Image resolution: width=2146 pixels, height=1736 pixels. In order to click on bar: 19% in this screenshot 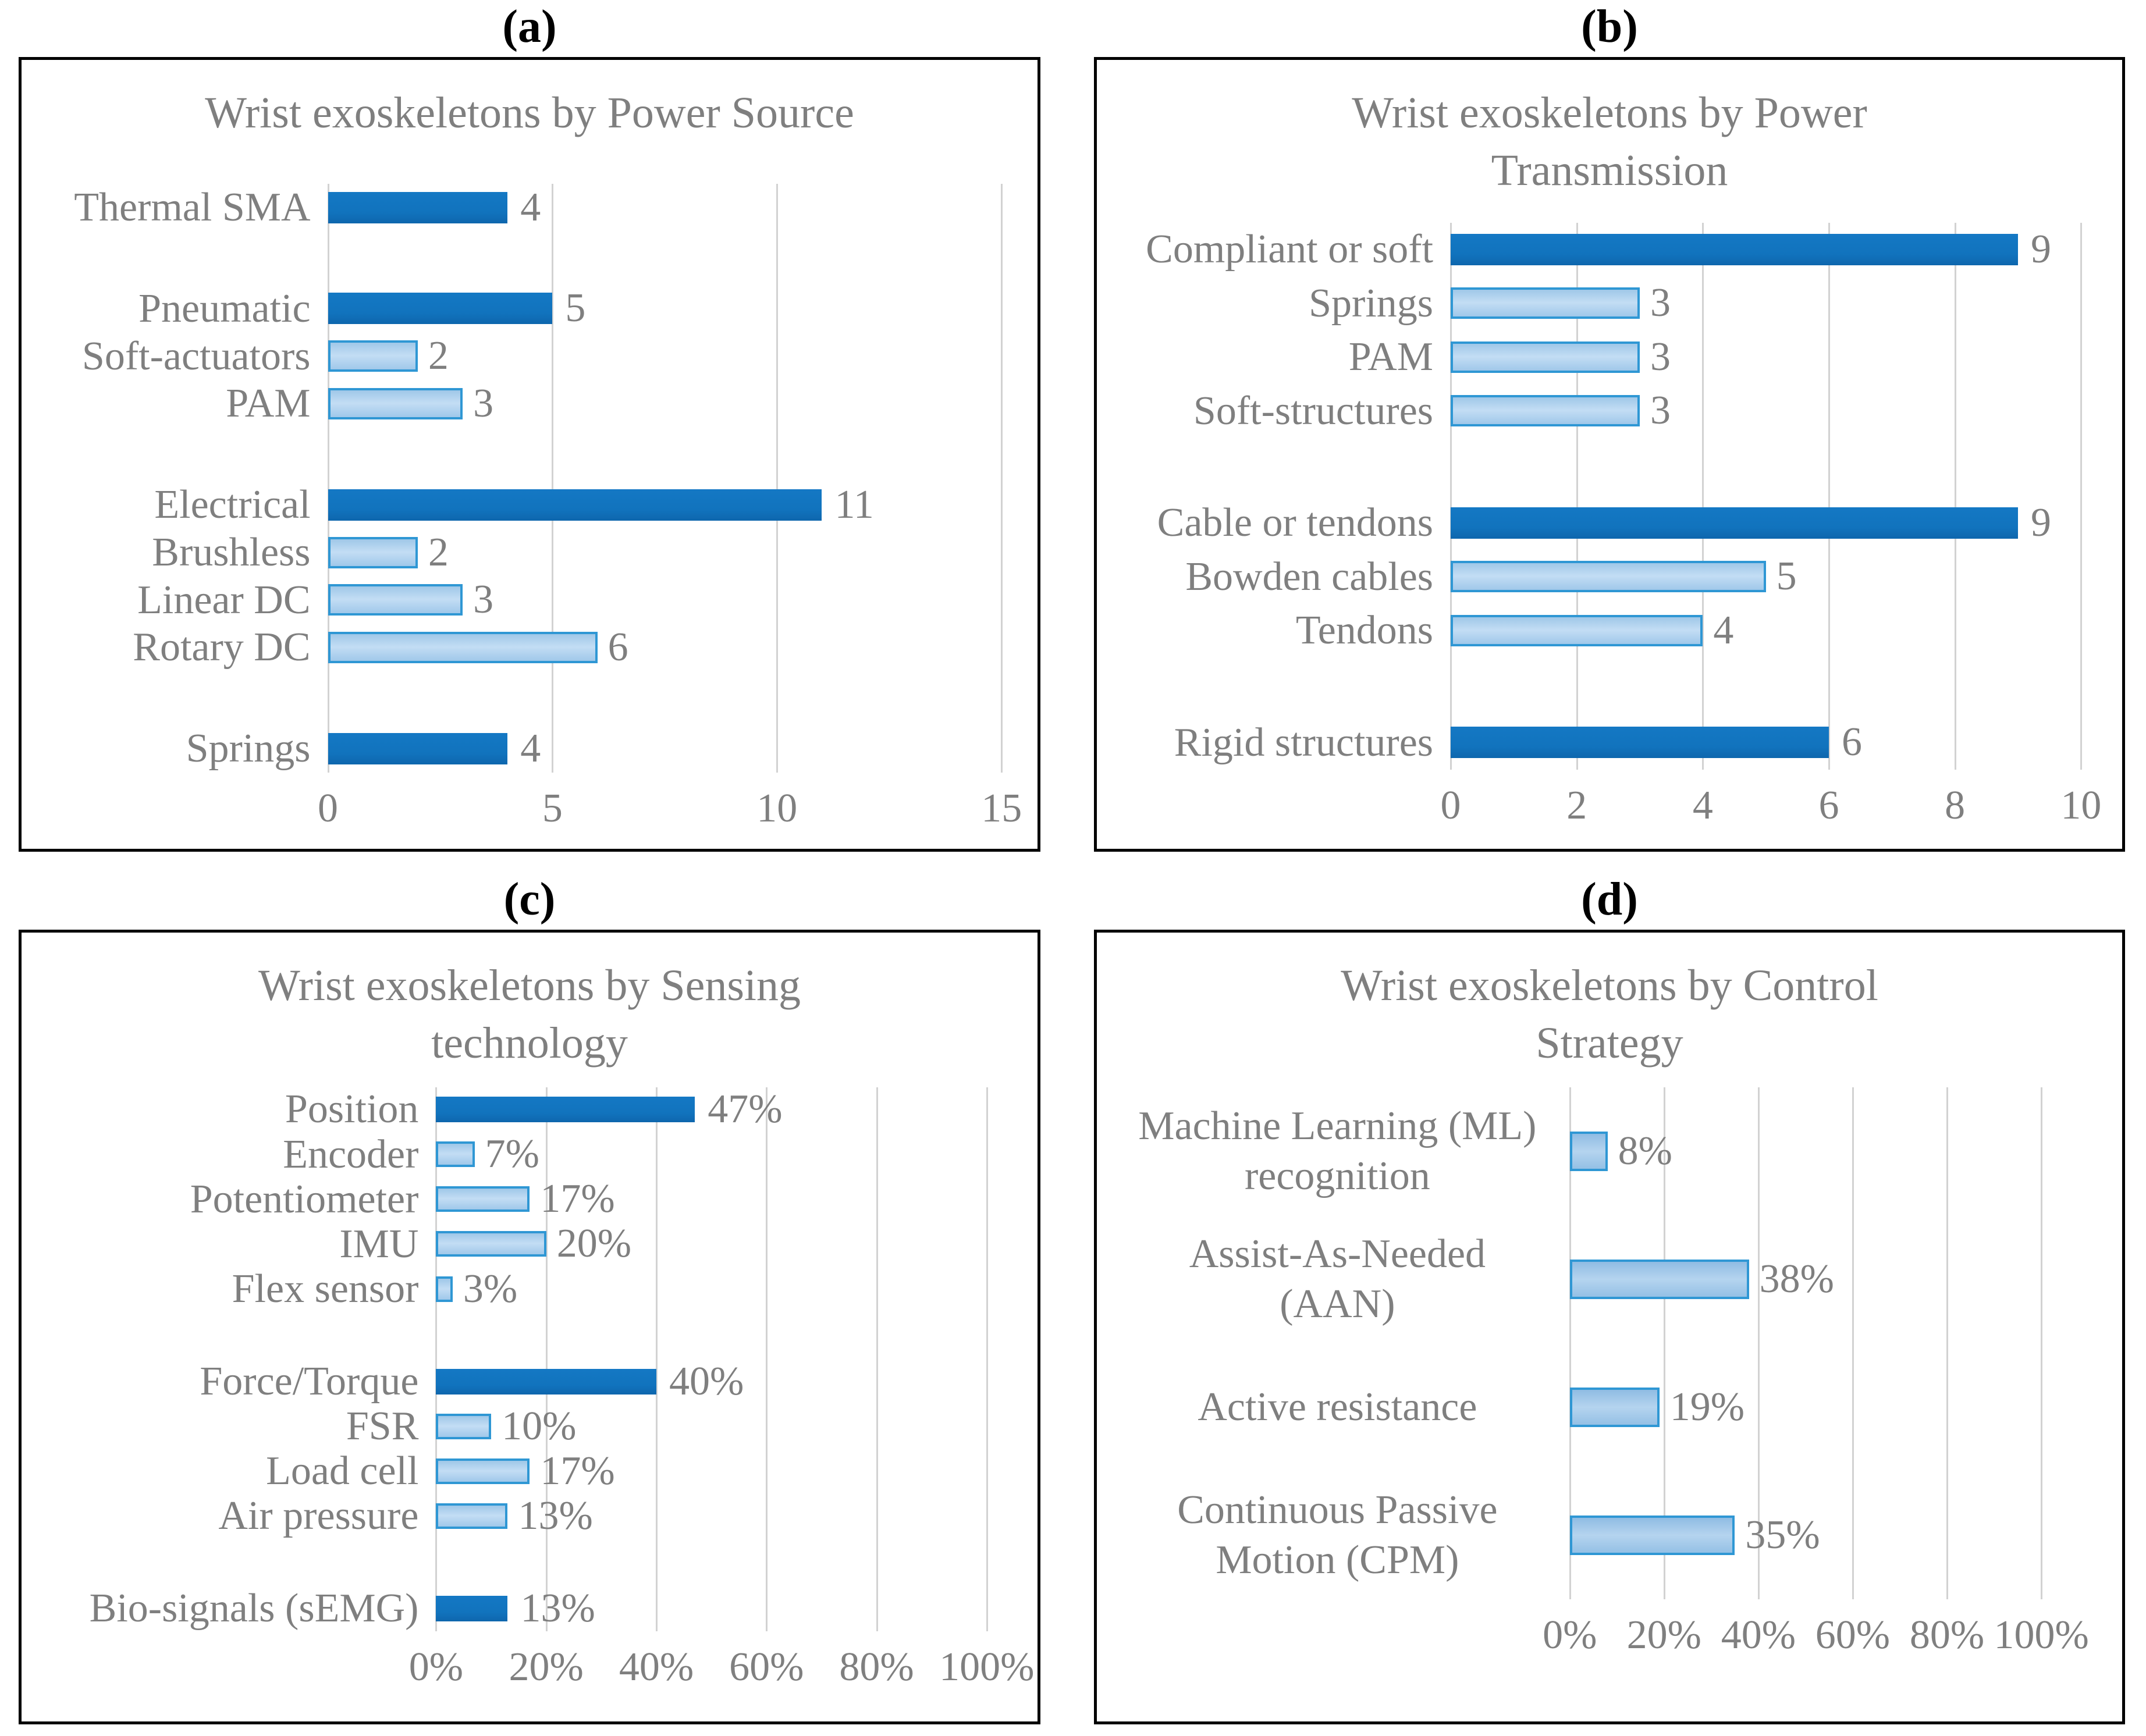, I will do `click(1656, 1407)`.